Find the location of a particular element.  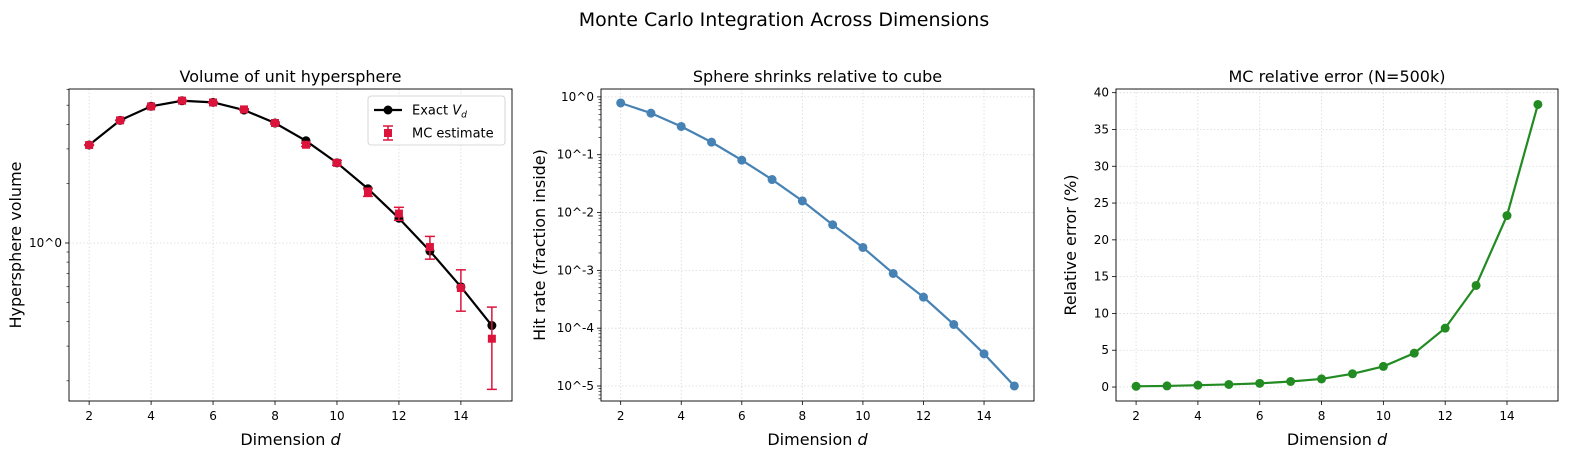

y-tick-label: 10^-1 is located at coordinates (575, 155).